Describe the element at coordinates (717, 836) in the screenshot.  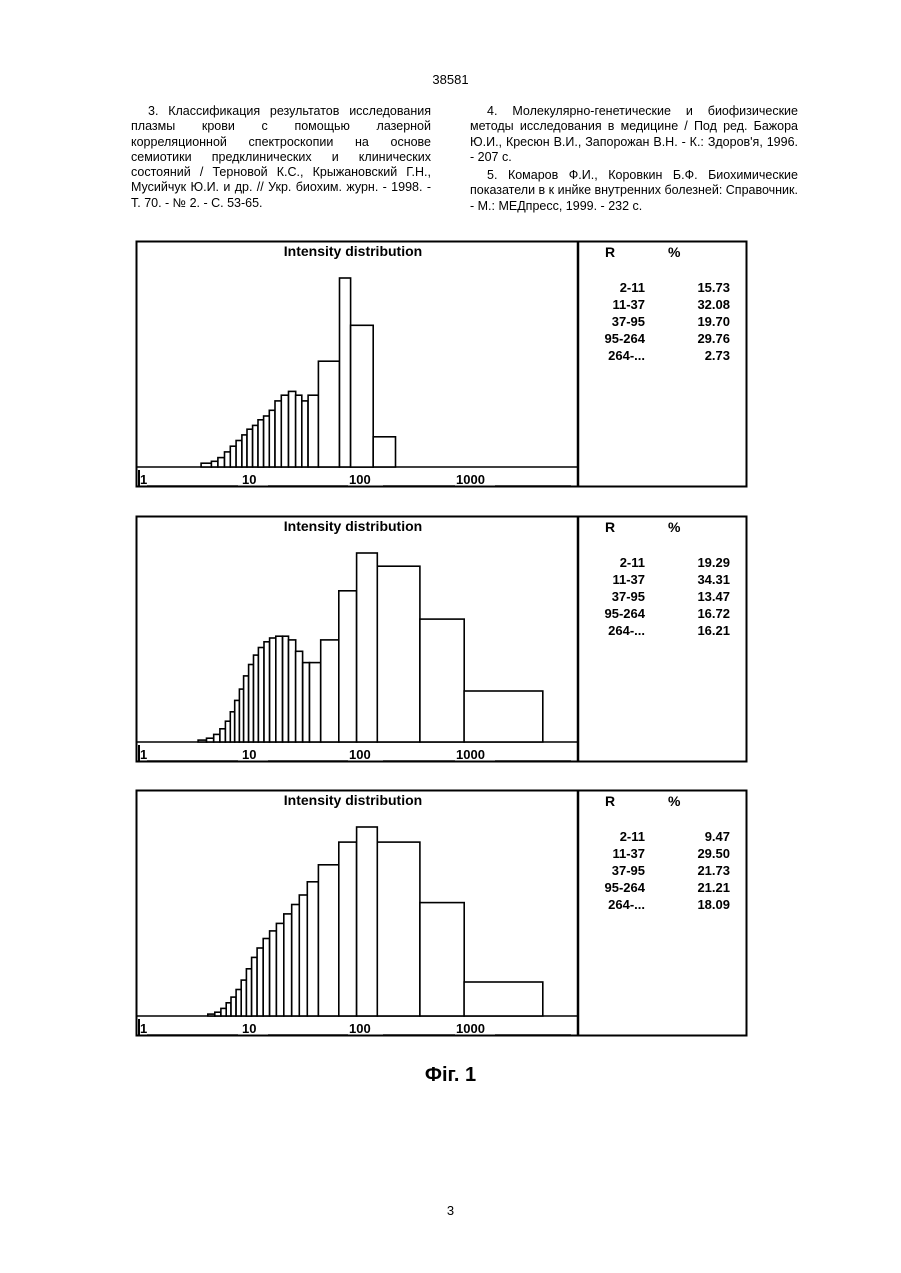
I see `table-percent-cell: 9.47` at that location.